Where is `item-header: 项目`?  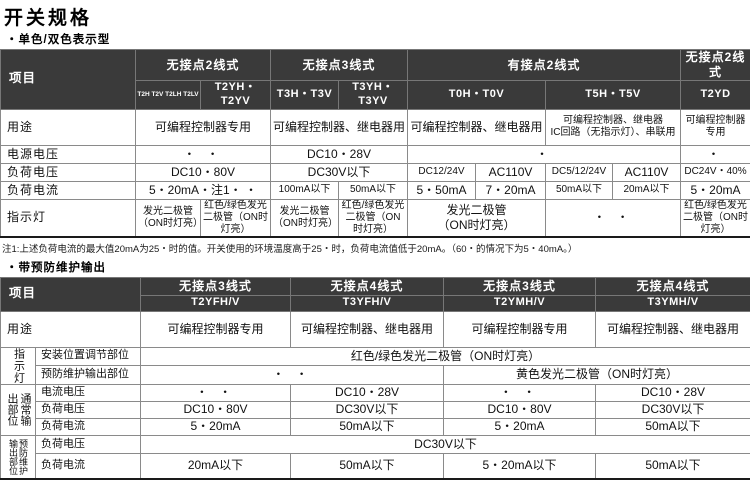
item-header: 项目 is located at coordinates (71, 294).